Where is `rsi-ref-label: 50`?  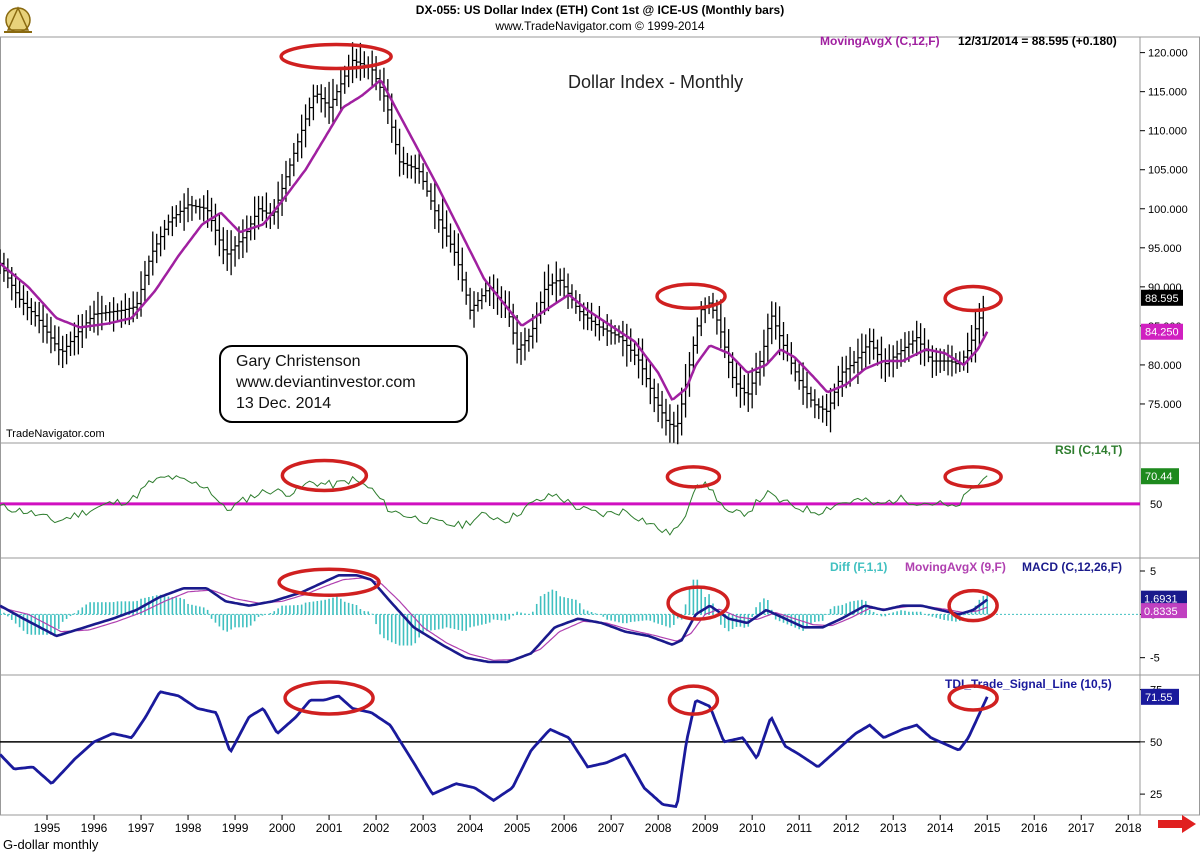
rsi-ref-label: 50 is located at coordinates (1156, 505).